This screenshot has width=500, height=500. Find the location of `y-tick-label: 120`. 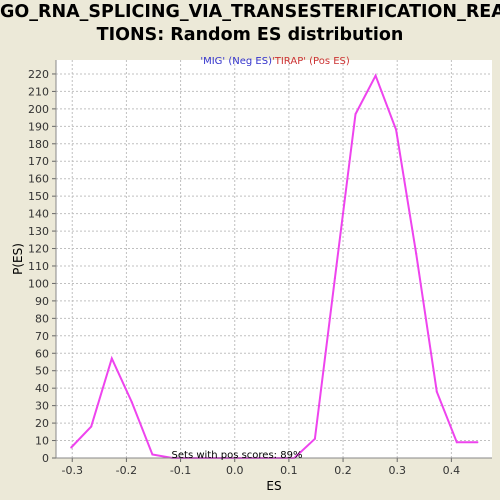

y-tick-label: 120 is located at coordinates (38, 249).